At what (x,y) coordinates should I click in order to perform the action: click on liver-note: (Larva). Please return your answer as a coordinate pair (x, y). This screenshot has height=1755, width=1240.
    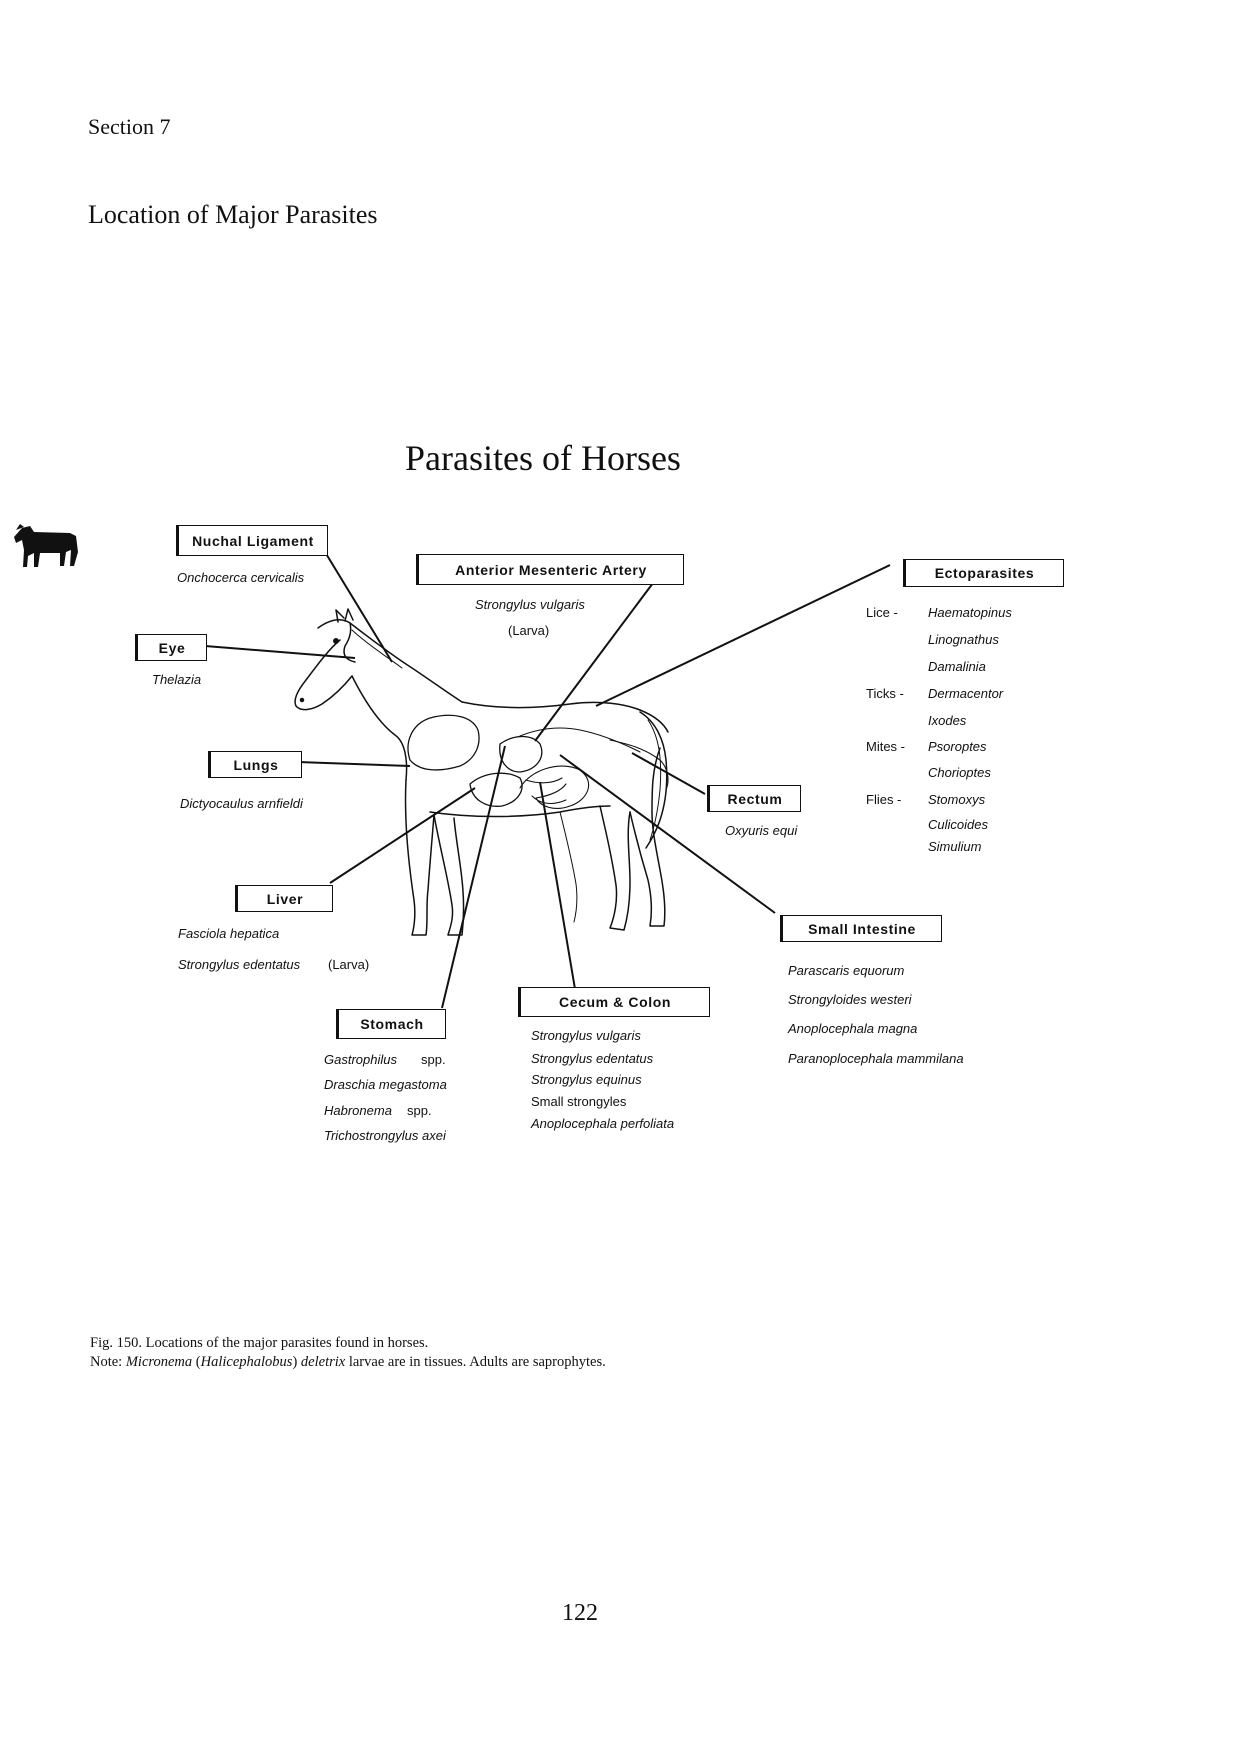
    Looking at the image, I should click on (349, 964).